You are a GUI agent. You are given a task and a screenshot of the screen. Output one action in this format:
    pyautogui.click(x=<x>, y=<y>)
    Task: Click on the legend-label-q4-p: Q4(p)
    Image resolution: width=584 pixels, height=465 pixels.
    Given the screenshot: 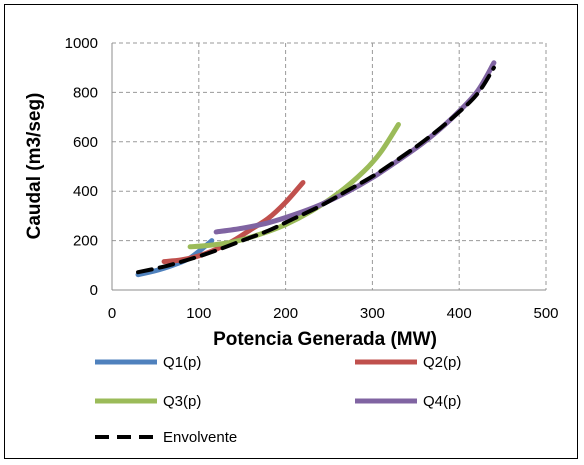 What is the action you would take?
    pyautogui.click(x=442, y=401)
    